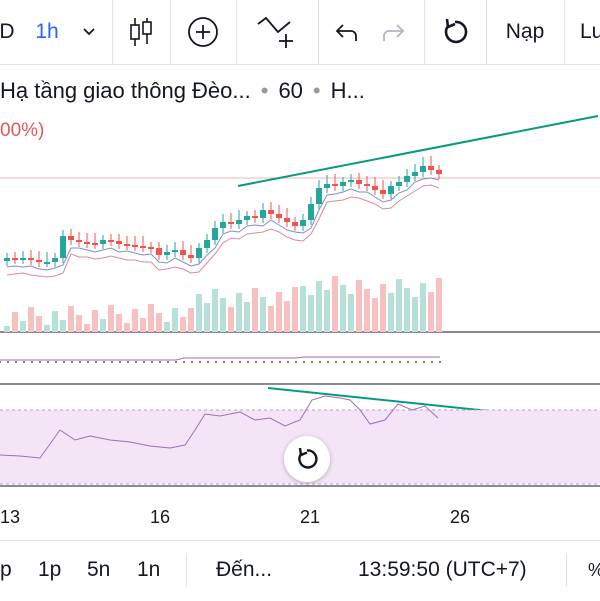 The image size is (600, 601). What do you see at coordinates (203, 32) in the screenshot?
I see `indicators-button` at bounding box center [203, 32].